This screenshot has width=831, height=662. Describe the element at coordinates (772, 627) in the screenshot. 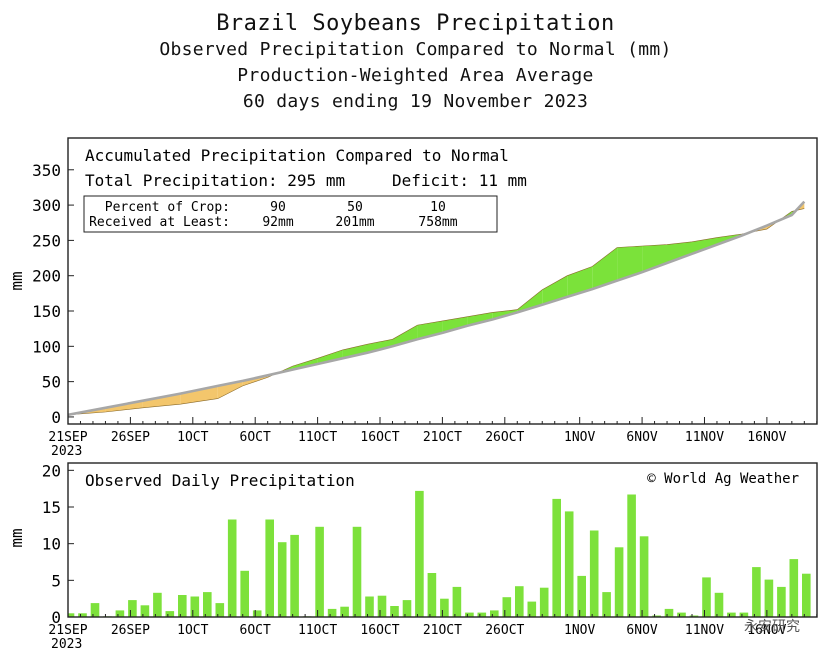

I see `watermark-text: 永安研究` at that location.